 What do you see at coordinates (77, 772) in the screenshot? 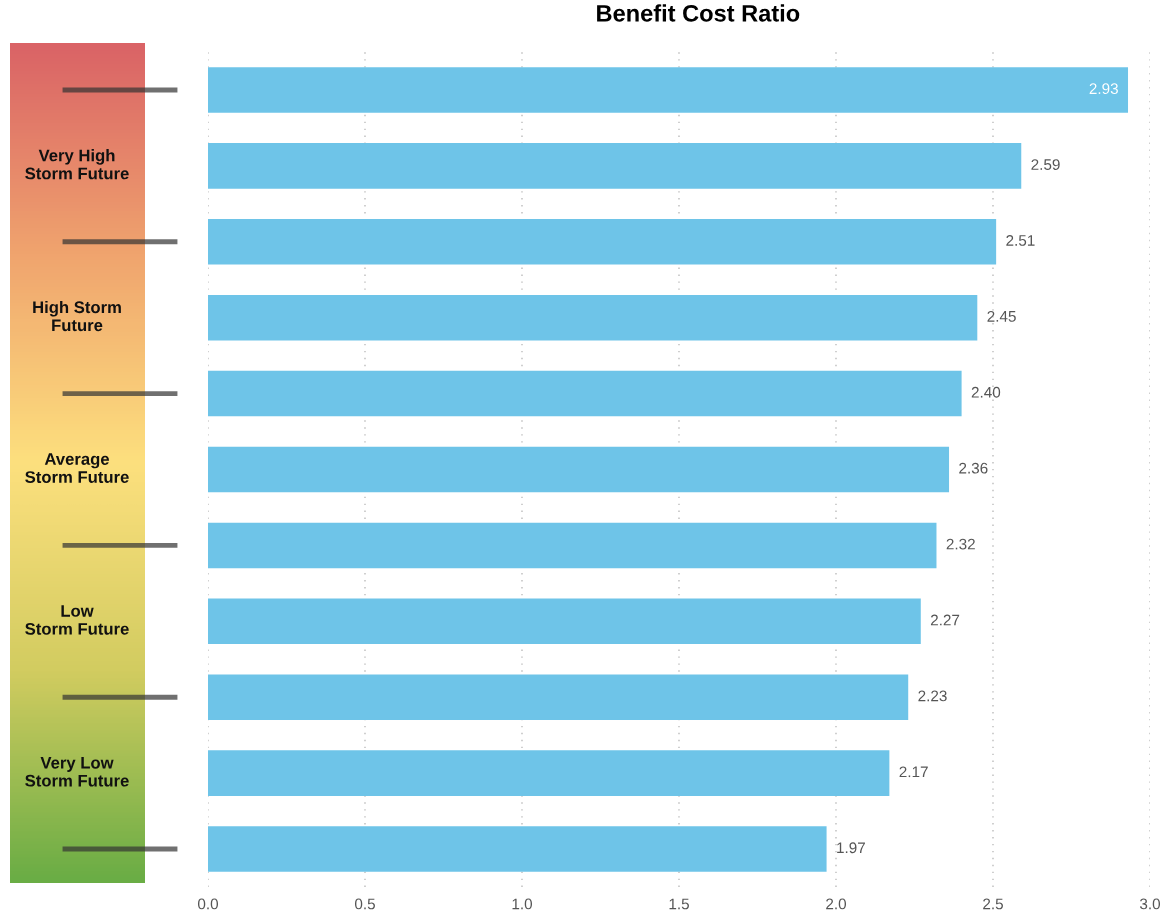
I see `text: Very Low Storm Future` at bounding box center [77, 772].